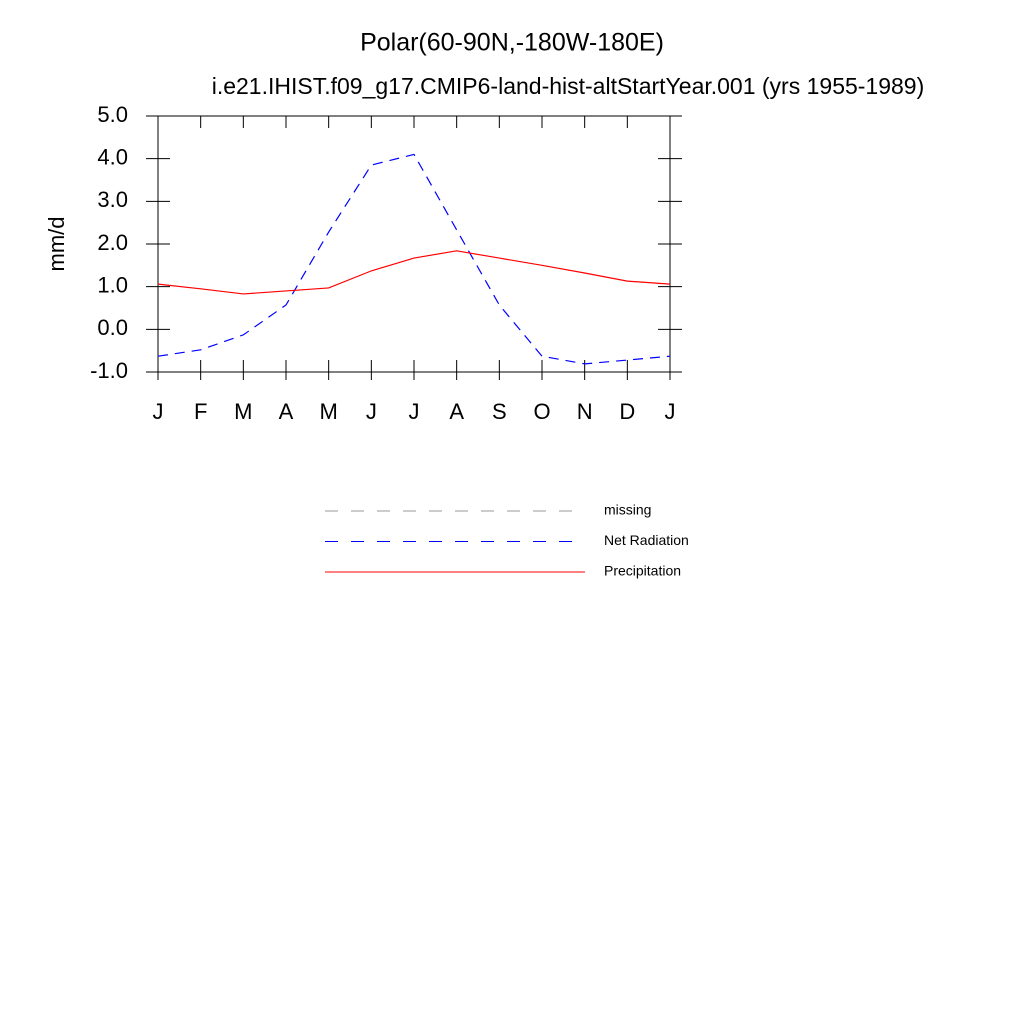  Describe the element at coordinates (56, 244) in the screenshot. I see `y-axis-label: mm/d` at that location.